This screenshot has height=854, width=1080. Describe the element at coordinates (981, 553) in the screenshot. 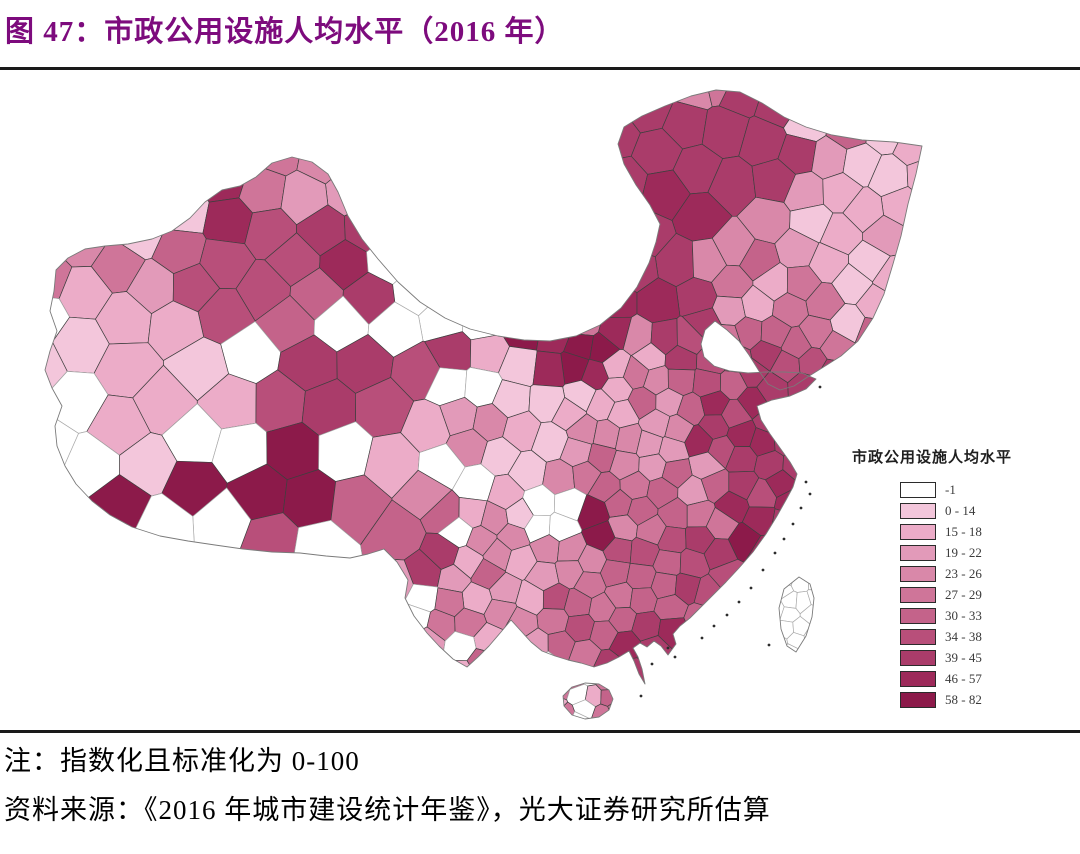

I see `legend-row: 19 - 22` at that location.